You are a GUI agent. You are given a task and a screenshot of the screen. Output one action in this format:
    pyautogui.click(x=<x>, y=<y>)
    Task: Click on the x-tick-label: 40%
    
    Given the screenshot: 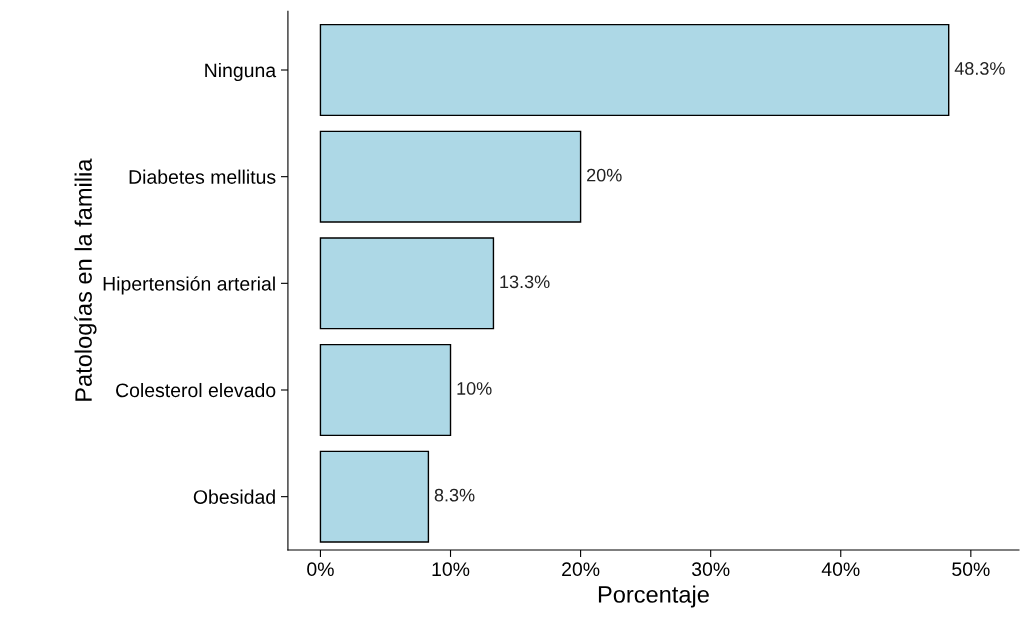 What is the action you would take?
    pyautogui.click(x=840, y=569)
    